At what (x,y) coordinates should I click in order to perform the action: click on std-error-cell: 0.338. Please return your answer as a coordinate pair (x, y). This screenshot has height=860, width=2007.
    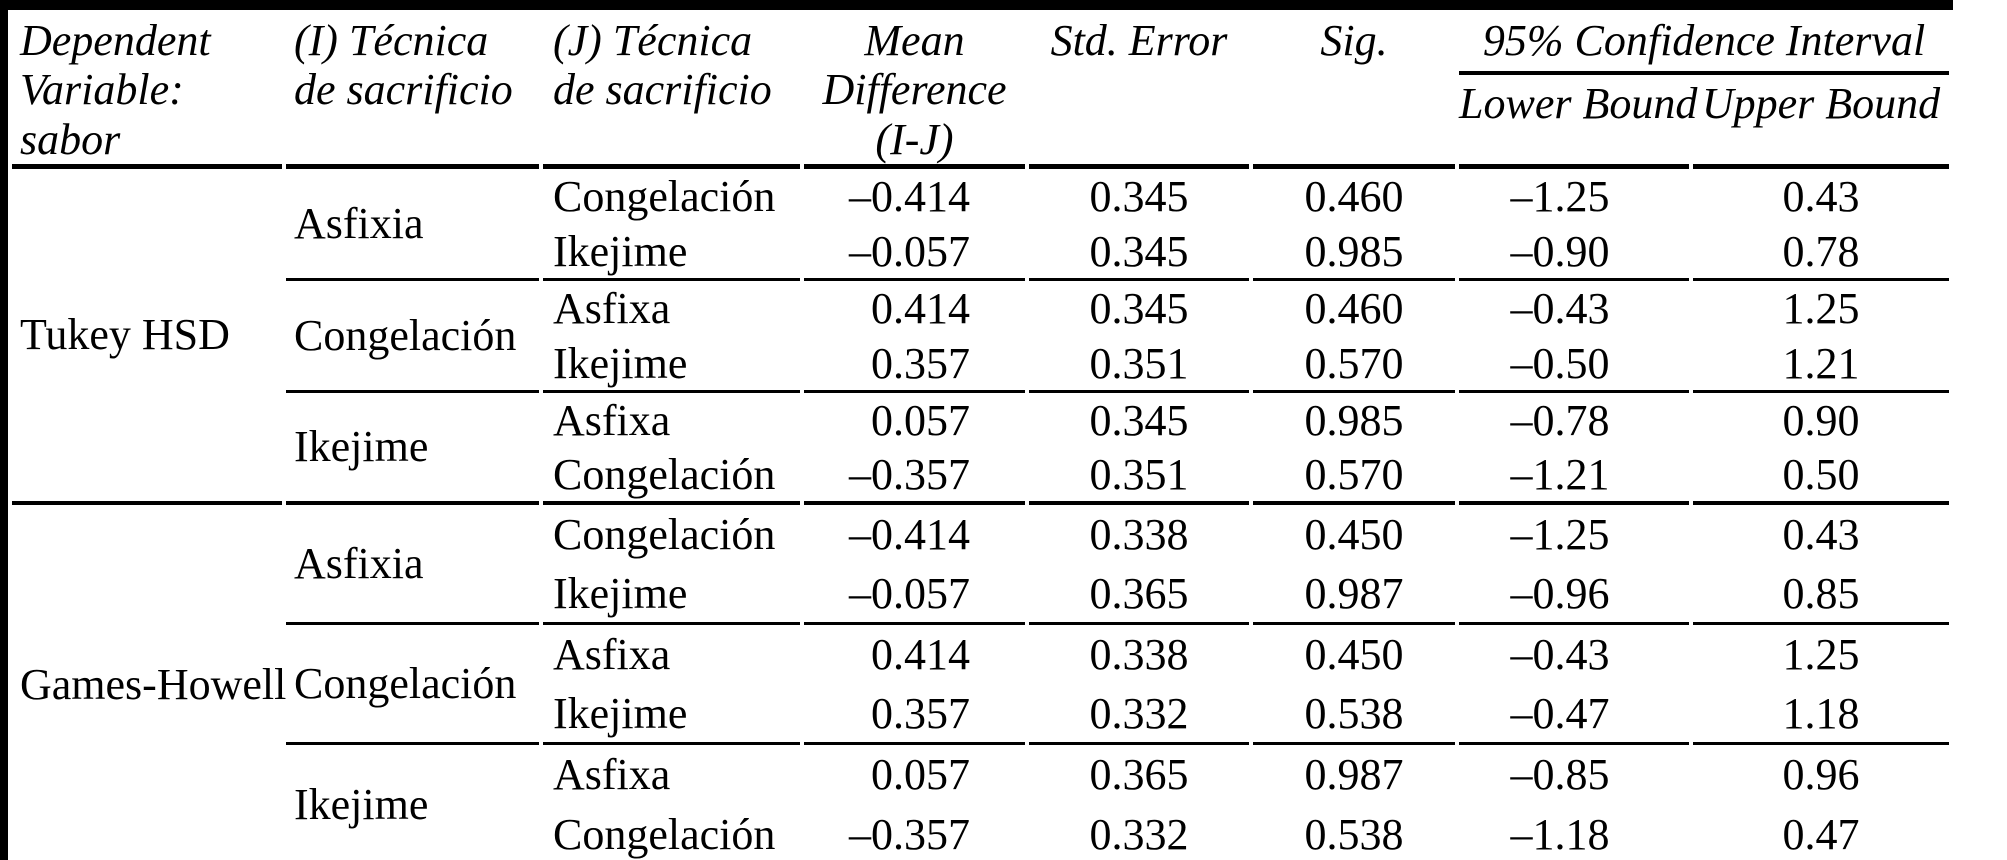
    Looking at the image, I should click on (1139, 655).